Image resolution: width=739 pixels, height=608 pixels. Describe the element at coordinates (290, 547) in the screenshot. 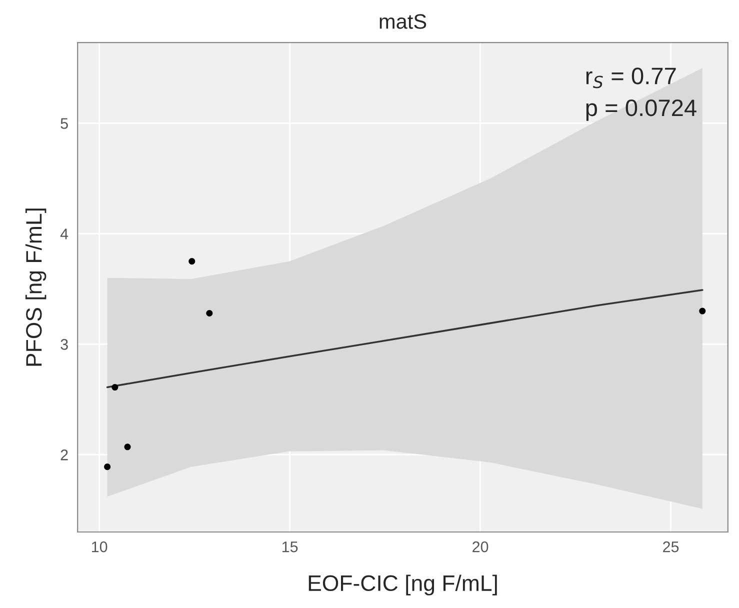

I see `x-tick-label: 15` at that location.